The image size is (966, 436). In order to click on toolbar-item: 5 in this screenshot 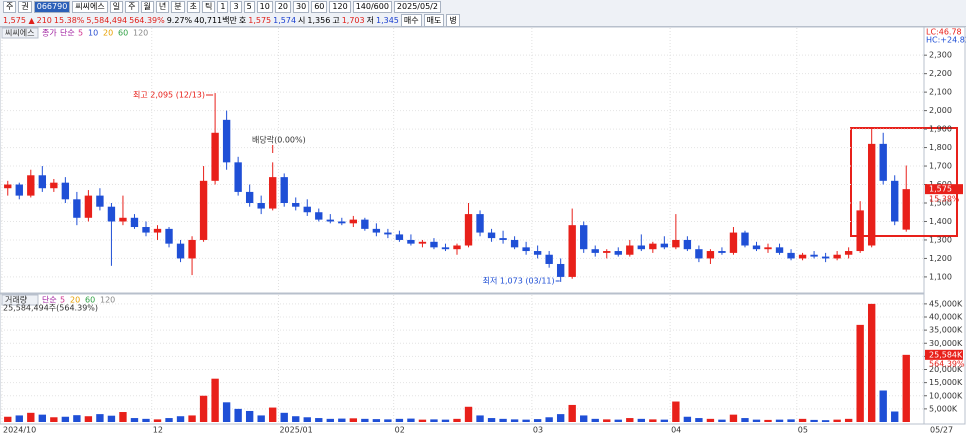, I will do `click(249, 7)`.